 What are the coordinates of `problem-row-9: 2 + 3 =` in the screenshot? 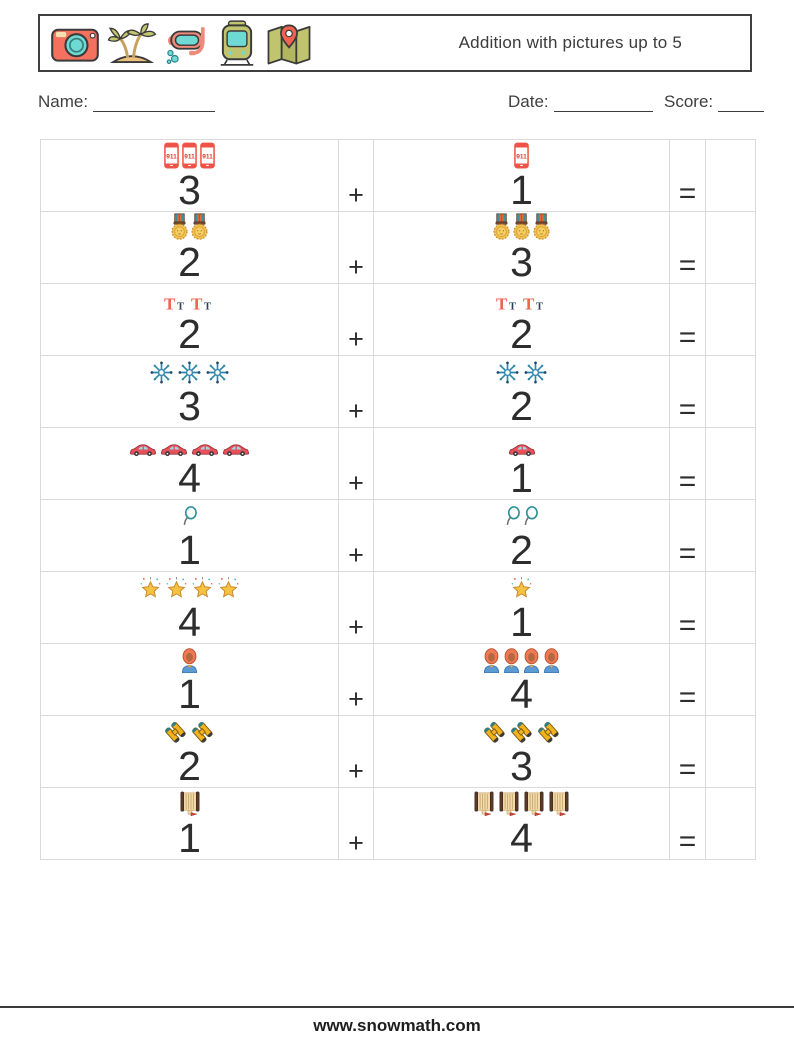 It's located at (398, 752).